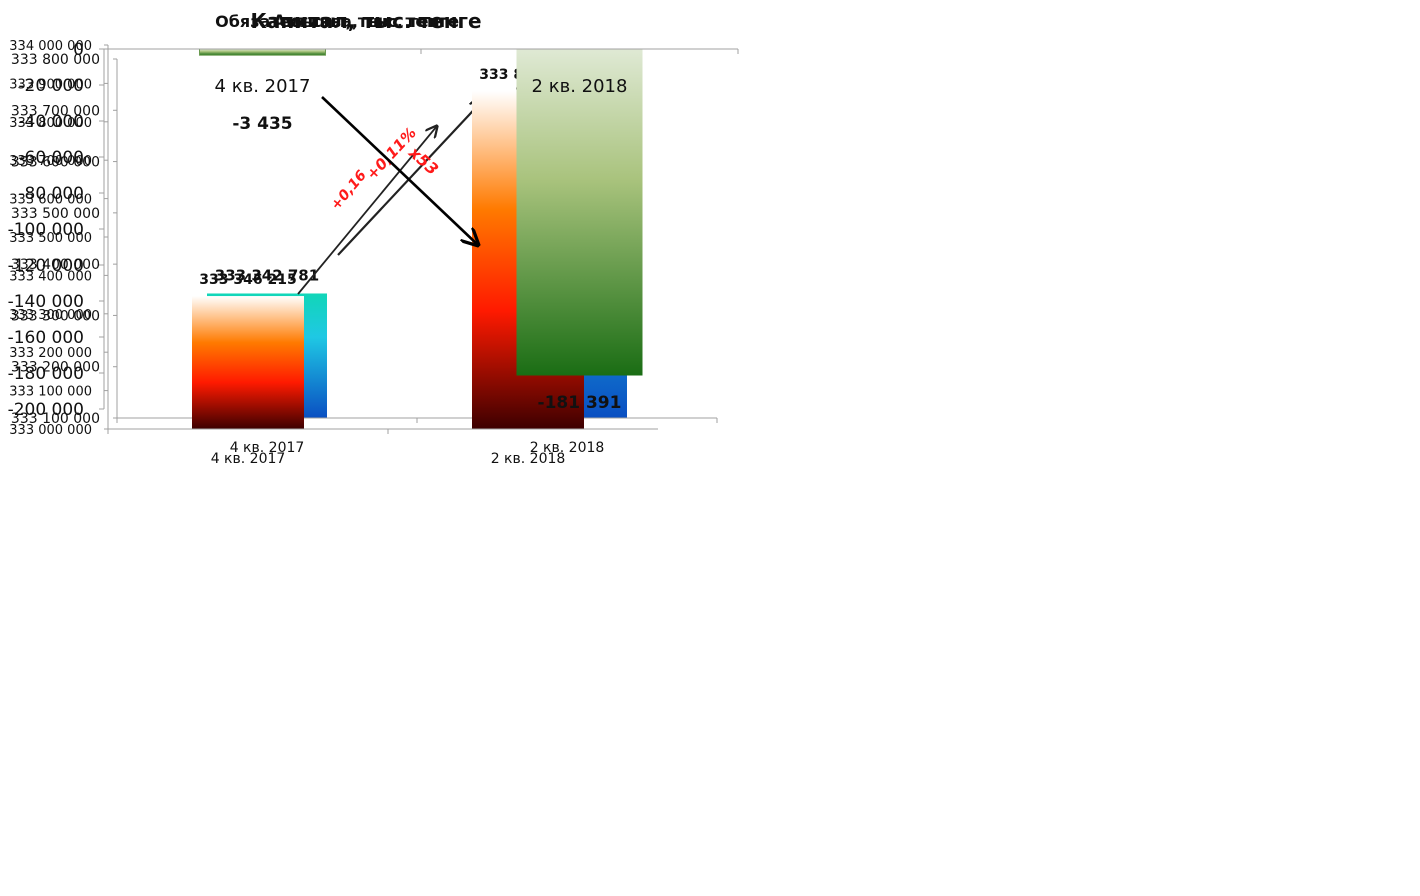  I want to click on capital-data-label: -3 435, so click(262, 124).